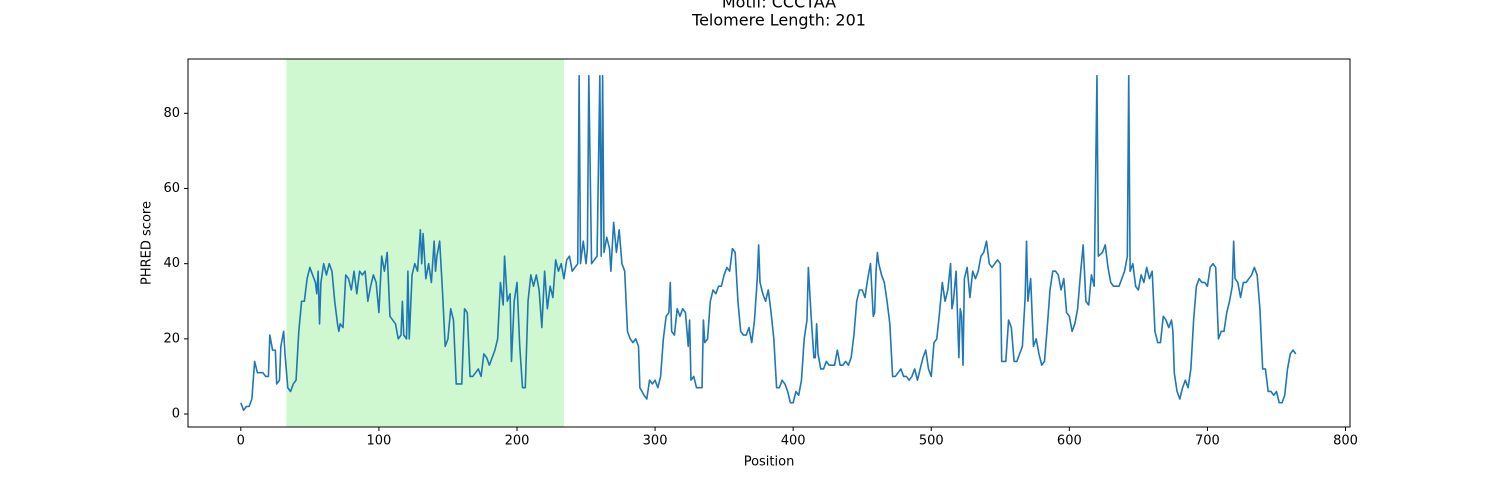 The image size is (1500, 484). What do you see at coordinates (171, 338) in the screenshot?
I see `y-tick-label: 20` at bounding box center [171, 338].